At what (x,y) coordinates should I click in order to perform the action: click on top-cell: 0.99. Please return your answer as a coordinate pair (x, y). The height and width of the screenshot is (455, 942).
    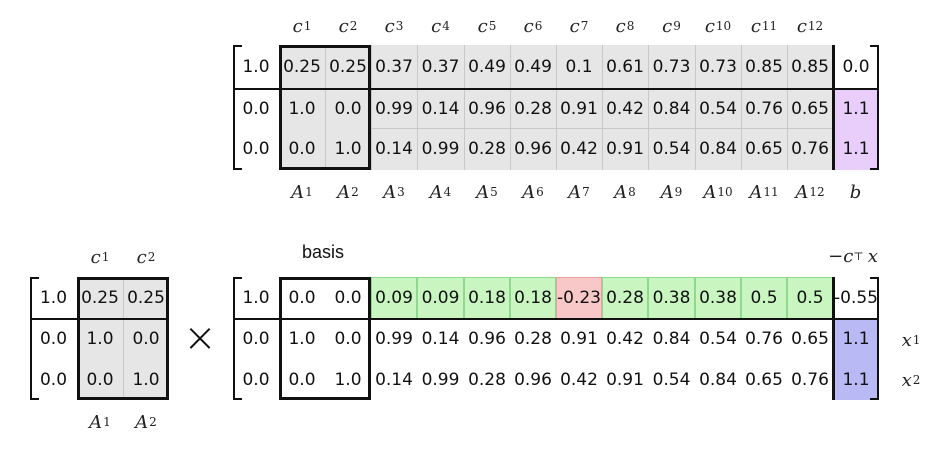
    Looking at the image, I should click on (440, 149).